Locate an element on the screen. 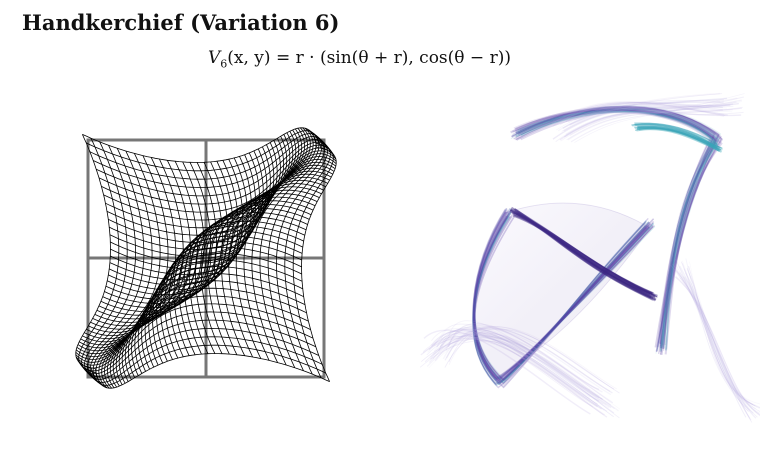 Image resolution: width=775 pixels, height=456 pixels. figure-title: Handkerchief (Variation 6) is located at coordinates (181, 22).